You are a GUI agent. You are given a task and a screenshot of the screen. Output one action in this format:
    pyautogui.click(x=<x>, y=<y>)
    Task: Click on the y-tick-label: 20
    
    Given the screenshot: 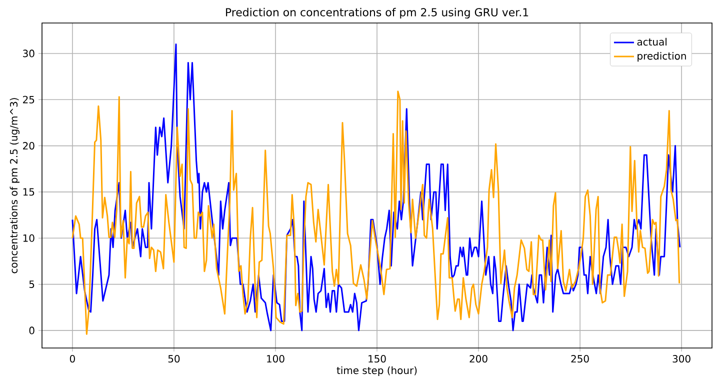 What is the action you would take?
    pyautogui.click(x=28, y=146)
    